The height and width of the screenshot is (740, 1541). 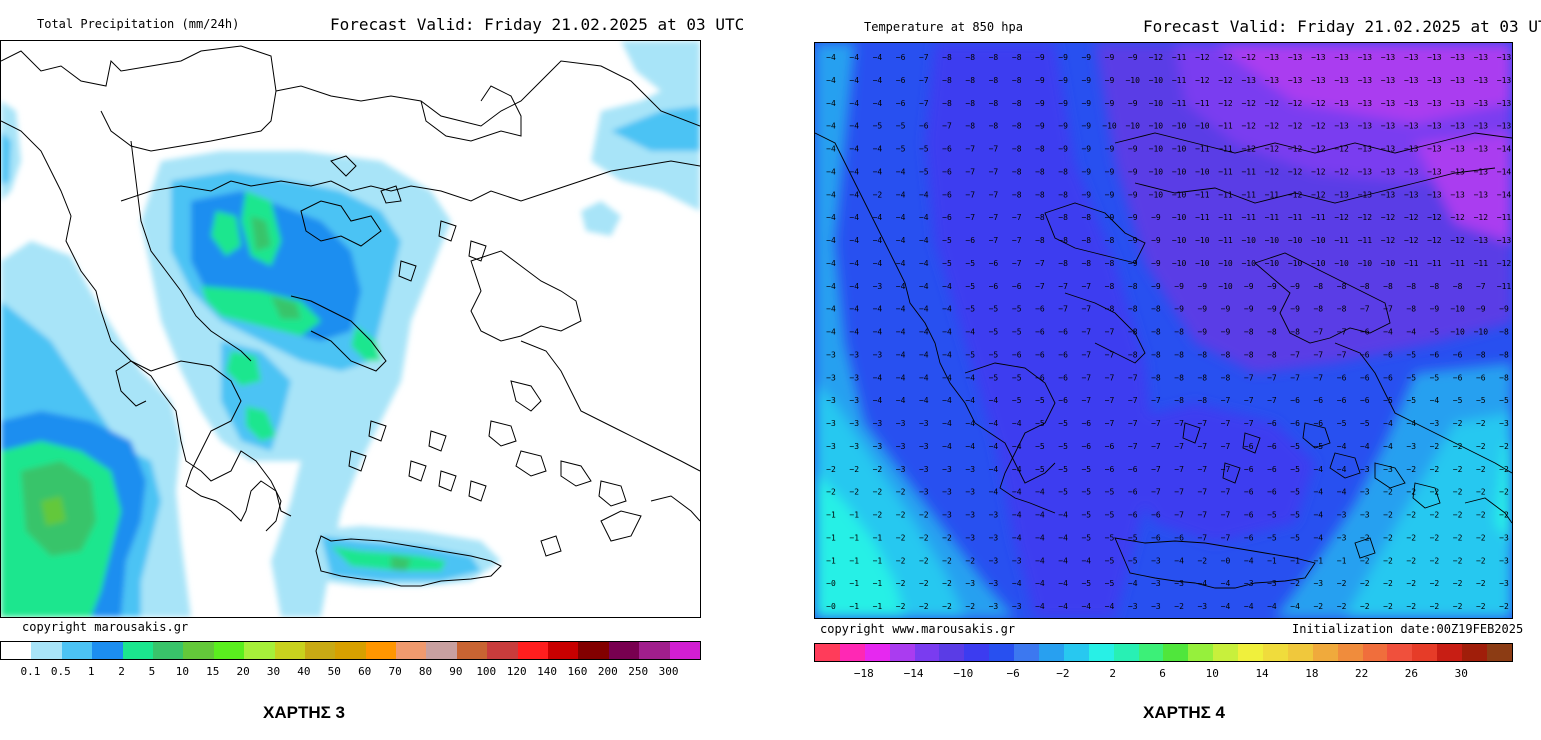 What do you see at coordinates (668, 671) in the screenshot?
I see `precip-colorbar-tick-label: 300` at bounding box center [668, 671].